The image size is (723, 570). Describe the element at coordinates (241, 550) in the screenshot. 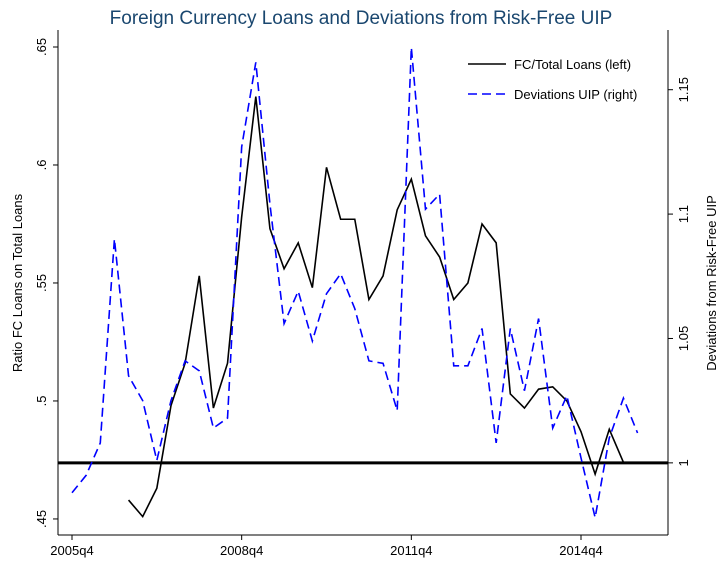

I see `x-tick-label: 2008q4` at that location.